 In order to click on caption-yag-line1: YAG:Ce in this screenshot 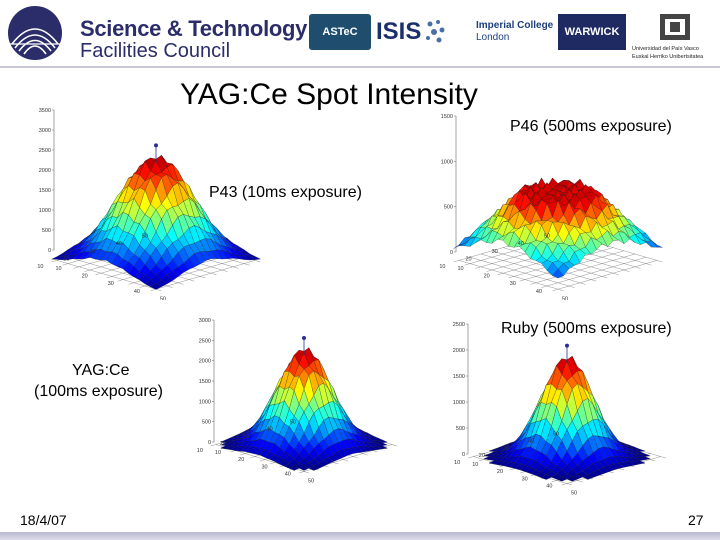, I will do `click(101, 370)`.